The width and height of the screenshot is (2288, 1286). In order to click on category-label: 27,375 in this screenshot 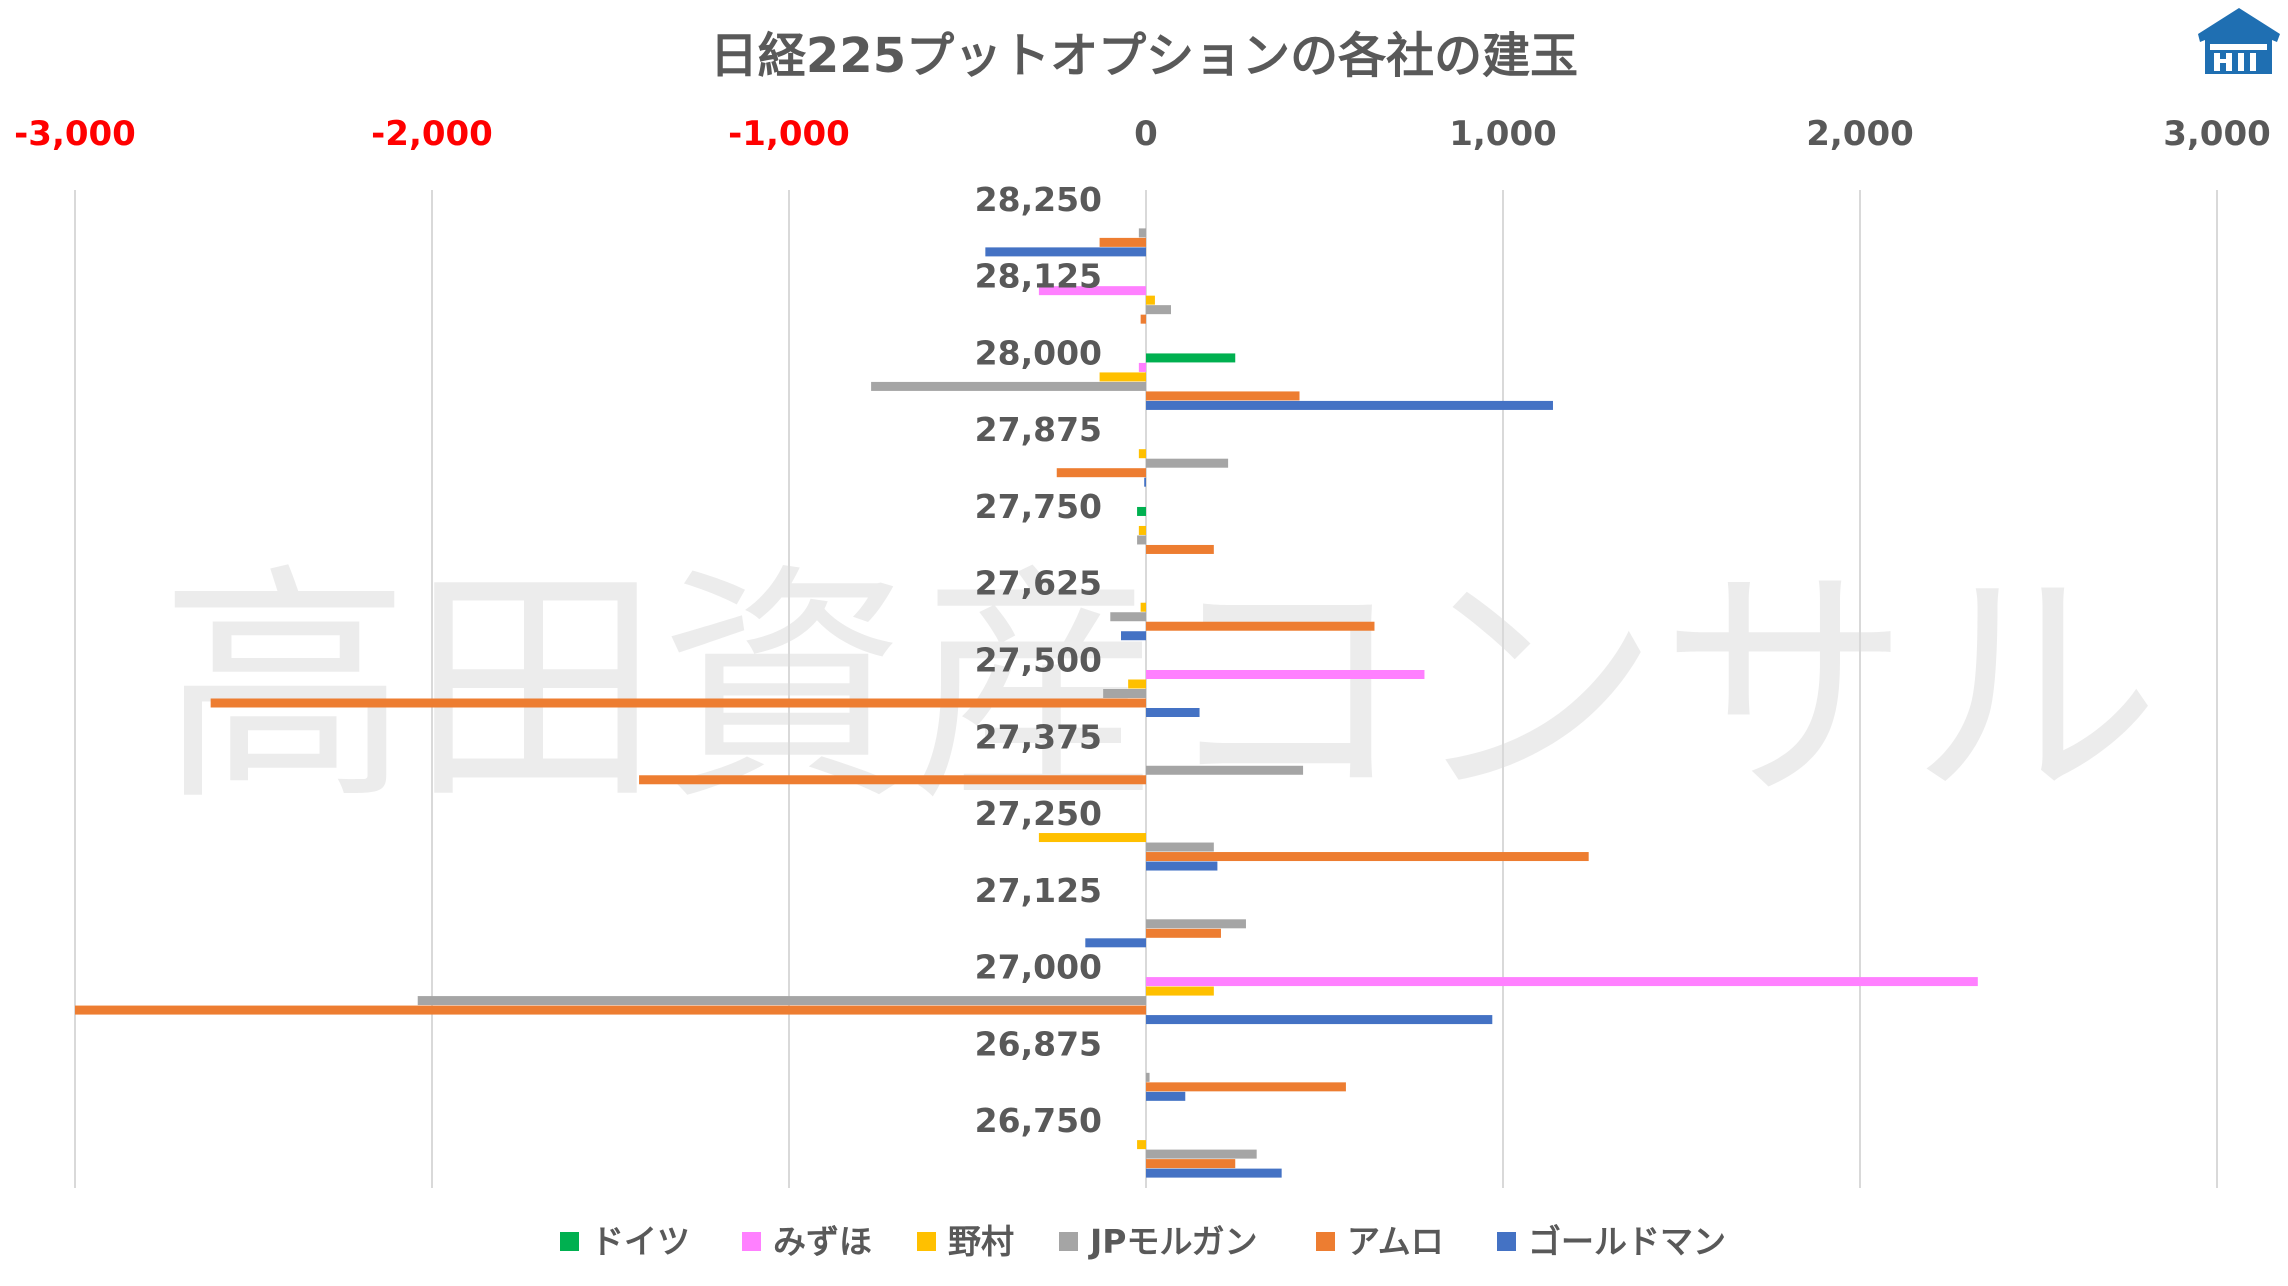, I will do `click(1038, 736)`.